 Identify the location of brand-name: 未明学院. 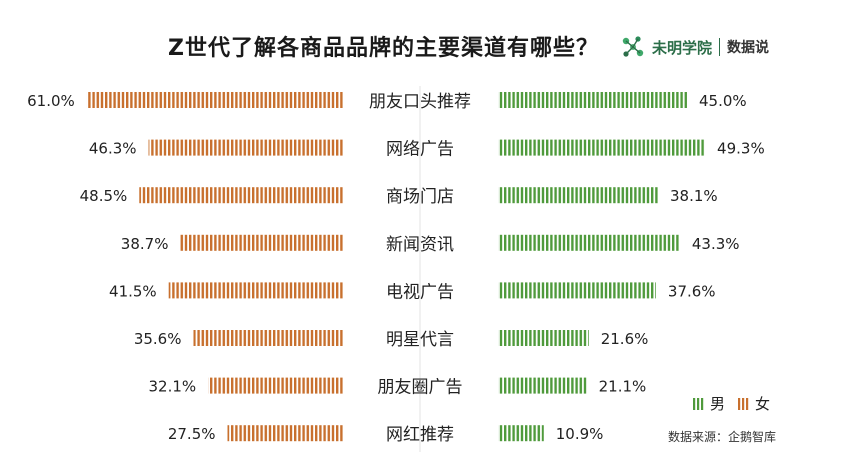
(682, 47).